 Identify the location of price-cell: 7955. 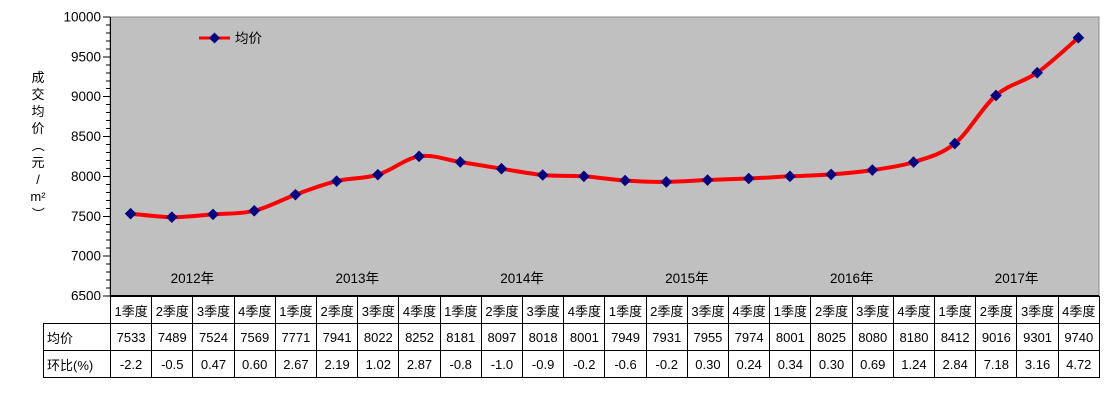
(708, 337).